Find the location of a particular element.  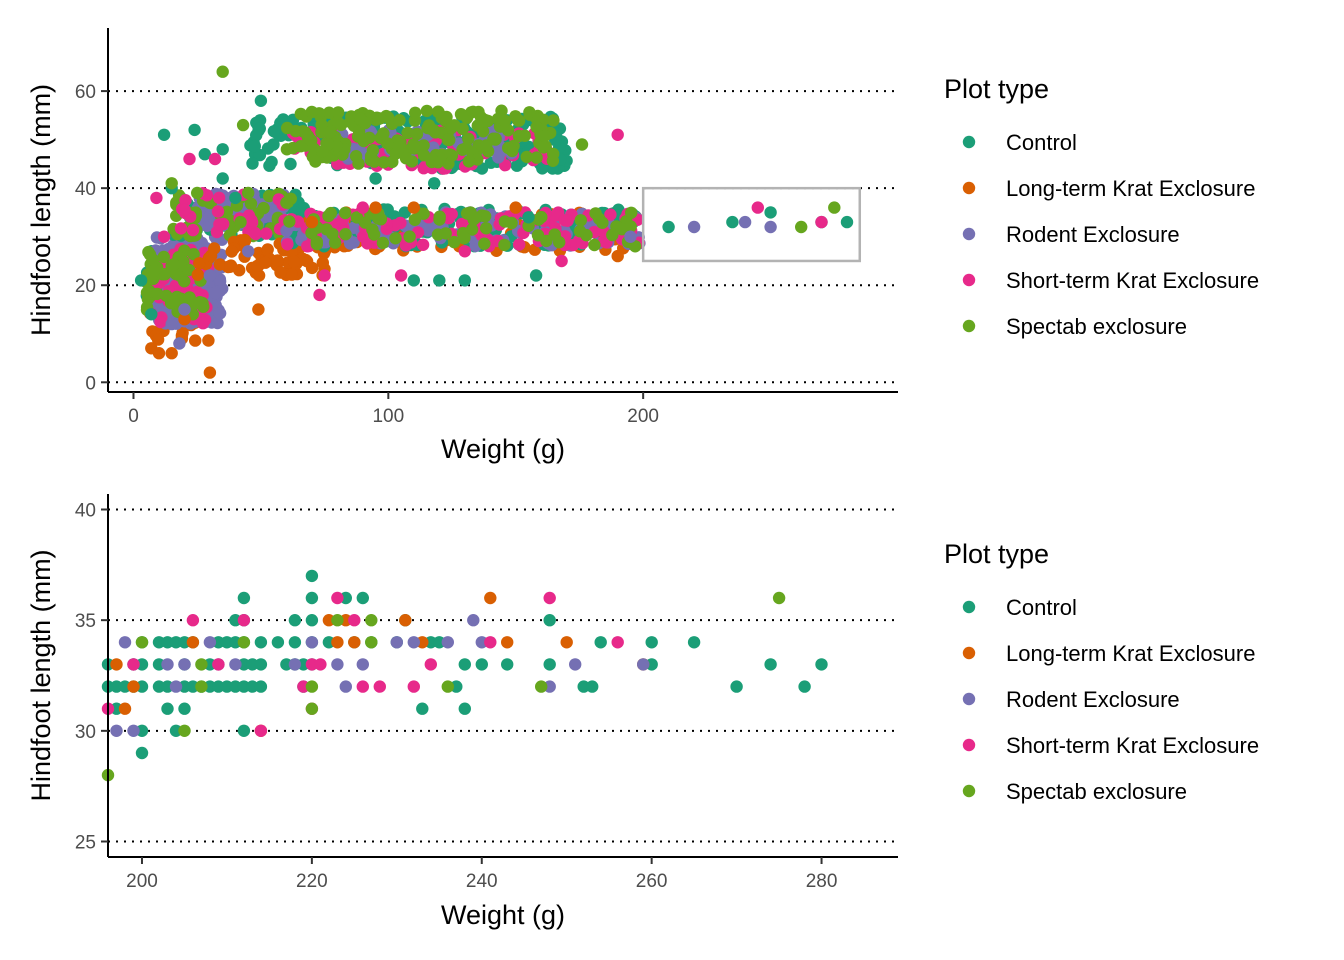

legend-key-short-term-krat-exclosure is located at coordinates (969, 745).